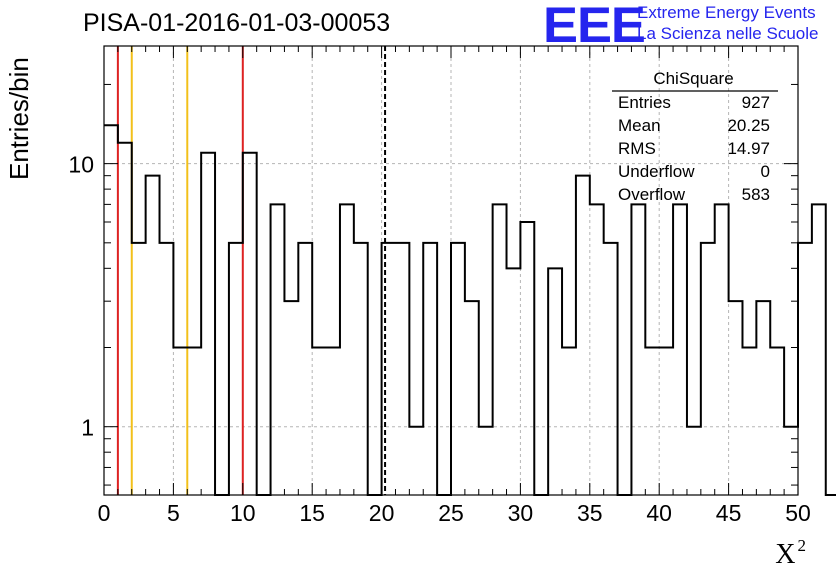 The height and width of the screenshot is (572, 836). I want to click on x-tick-label: 30, so click(521, 513).